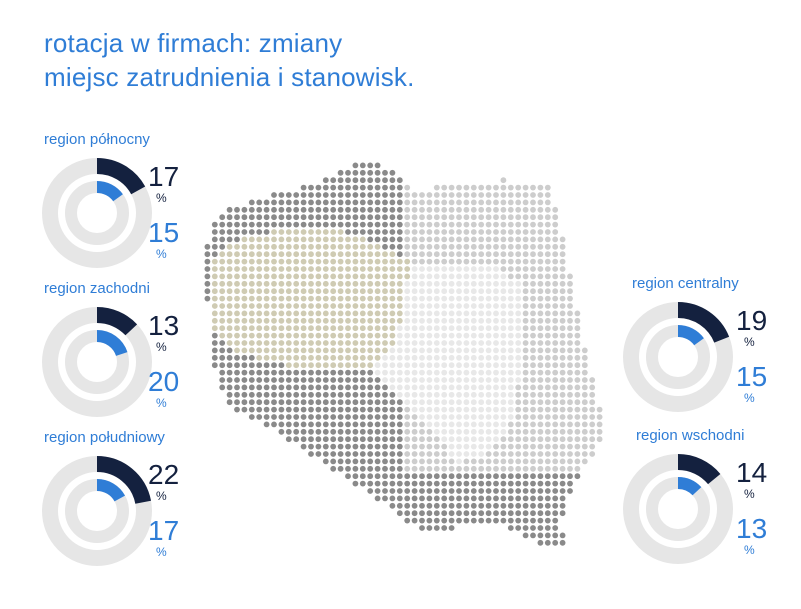  I want to click on region-label: region centralny, so click(685, 283).